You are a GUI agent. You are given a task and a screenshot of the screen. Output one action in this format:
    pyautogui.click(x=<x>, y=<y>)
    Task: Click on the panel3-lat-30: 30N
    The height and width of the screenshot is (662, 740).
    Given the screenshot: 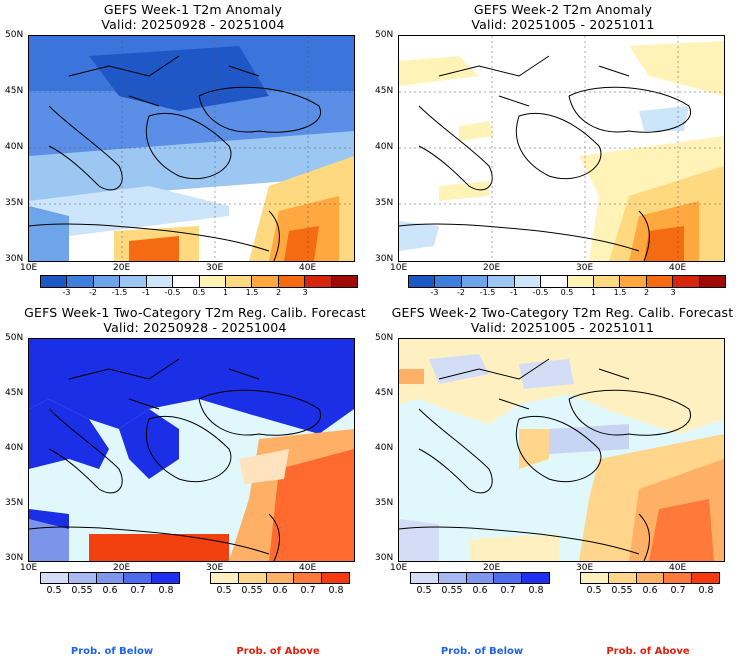 What is the action you would take?
    pyautogui.click(x=14, y=558)
    